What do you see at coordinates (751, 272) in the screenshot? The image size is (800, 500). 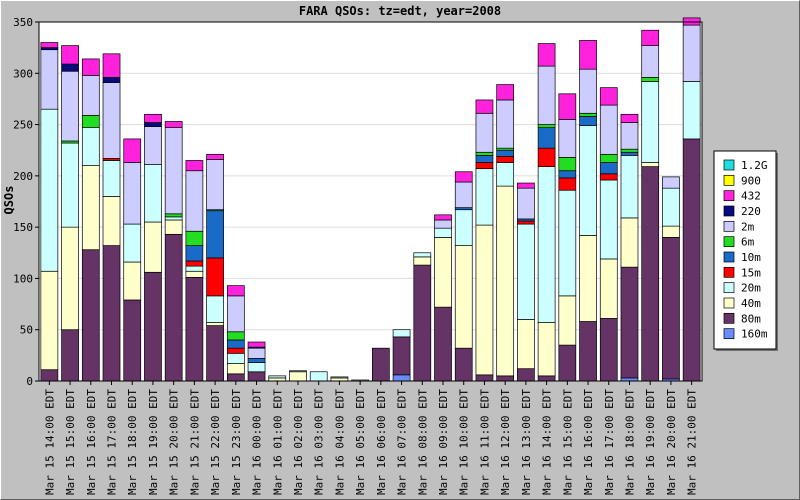 I see `legend-label-15m: 15m` at bounding box center [751, 272].